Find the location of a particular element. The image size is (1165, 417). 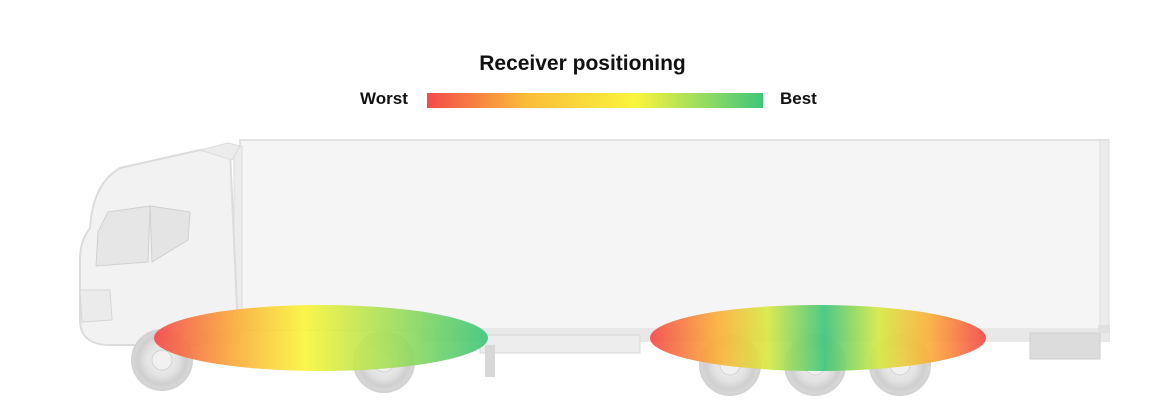

cab-grille is located at coordinates (96, 306).